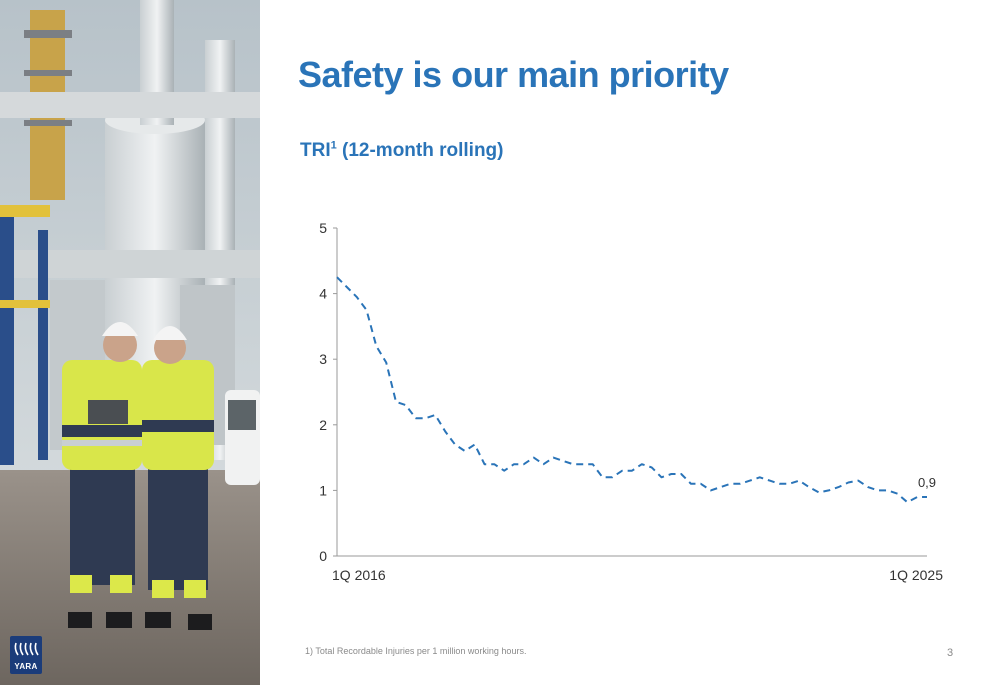 Image resolution: width=1000 pixels, height=685 pixels. I want to click on y-tick-label: 2, so click(323, 425).